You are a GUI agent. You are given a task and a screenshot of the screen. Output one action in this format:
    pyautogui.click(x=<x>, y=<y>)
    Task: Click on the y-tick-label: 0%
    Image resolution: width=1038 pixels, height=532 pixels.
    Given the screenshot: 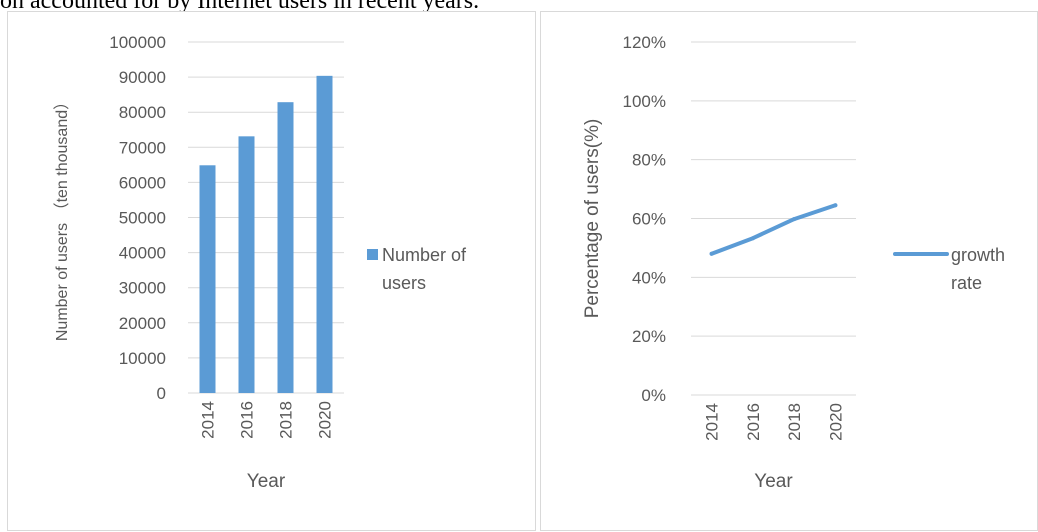 What is the action you would take?
    pyautogui.click(x=653, y=395)
    